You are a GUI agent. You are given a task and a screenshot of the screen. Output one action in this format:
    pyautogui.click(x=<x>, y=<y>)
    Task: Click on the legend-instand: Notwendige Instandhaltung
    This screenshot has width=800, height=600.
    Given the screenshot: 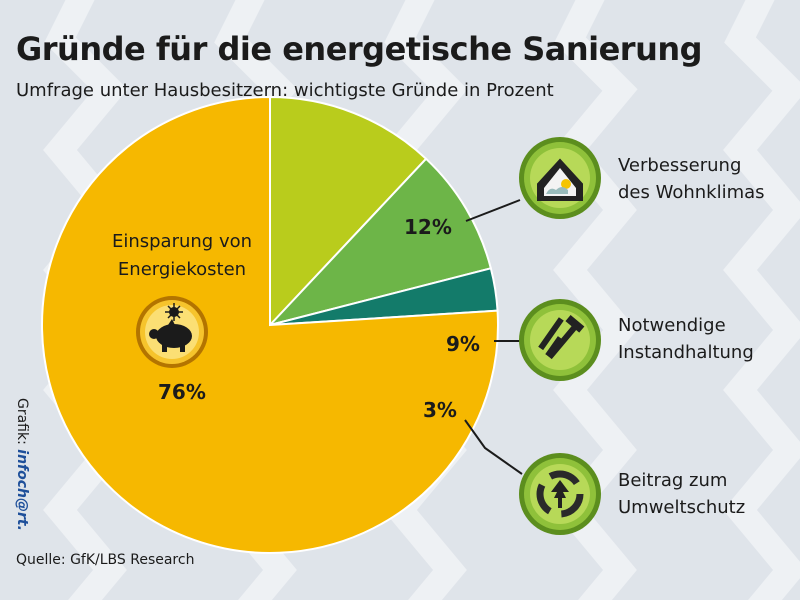 What is the action you would take?
    pyautogui.click(x=686, y=339)
    